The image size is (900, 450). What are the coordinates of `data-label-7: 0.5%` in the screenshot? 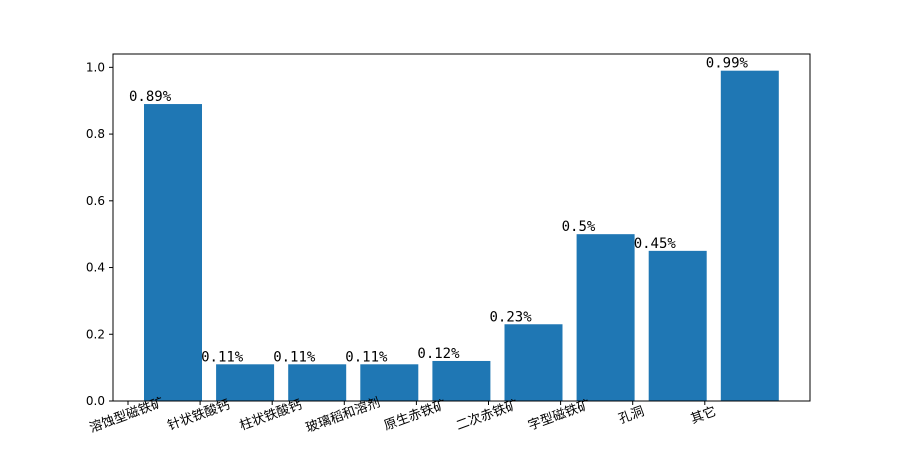 It's located at (579, 227).